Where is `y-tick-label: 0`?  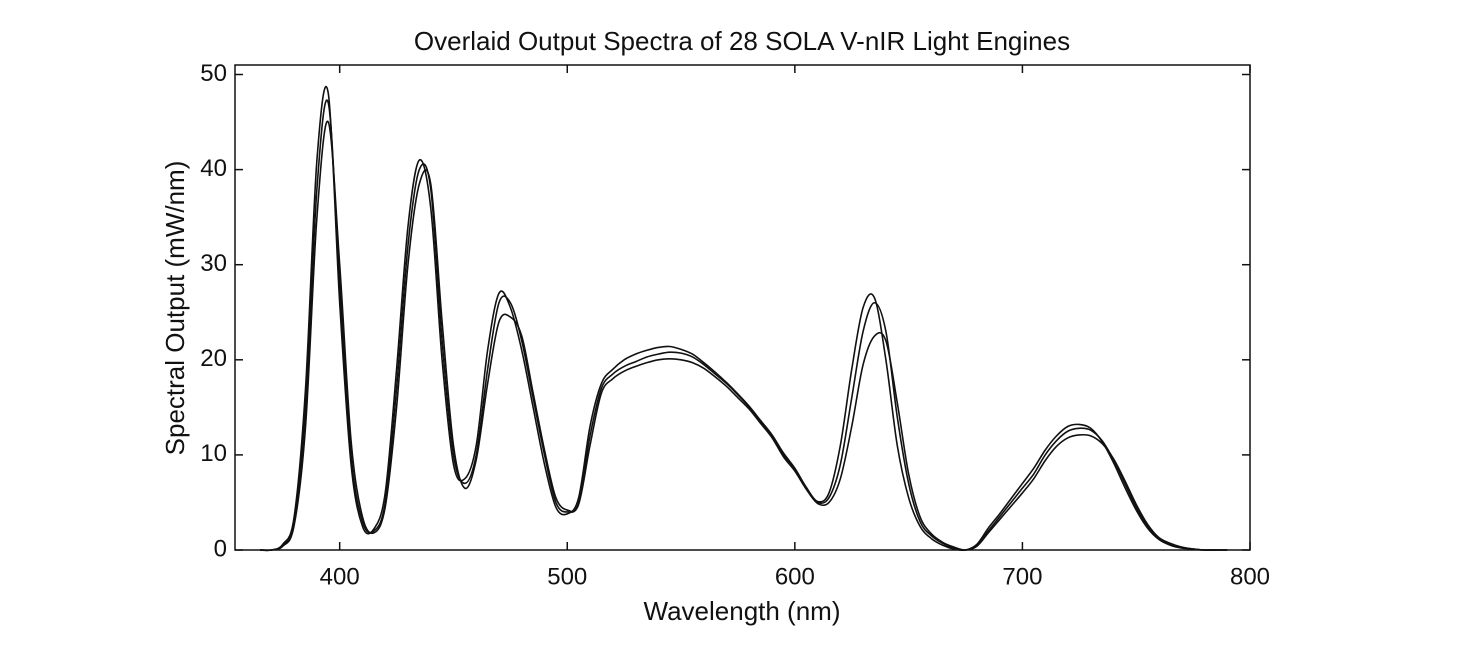
y-tick-label: 0 is located at coordinates (220, 548).